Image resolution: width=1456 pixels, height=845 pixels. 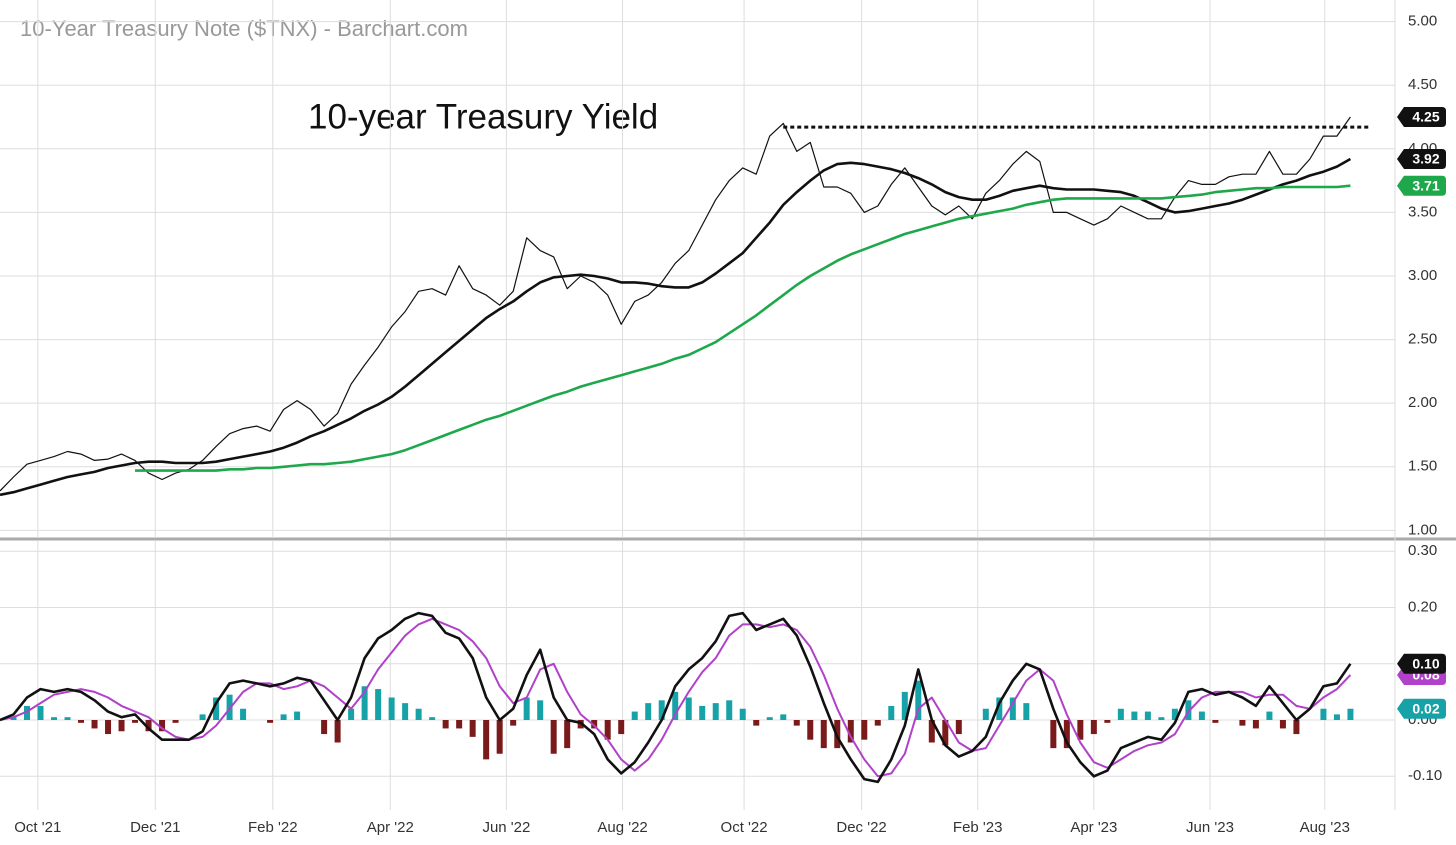 What do you see at coordinates (1422, 402) in the screenshot?
I see `y-tick-label: 2.00` at bounding box center [1422, 402].